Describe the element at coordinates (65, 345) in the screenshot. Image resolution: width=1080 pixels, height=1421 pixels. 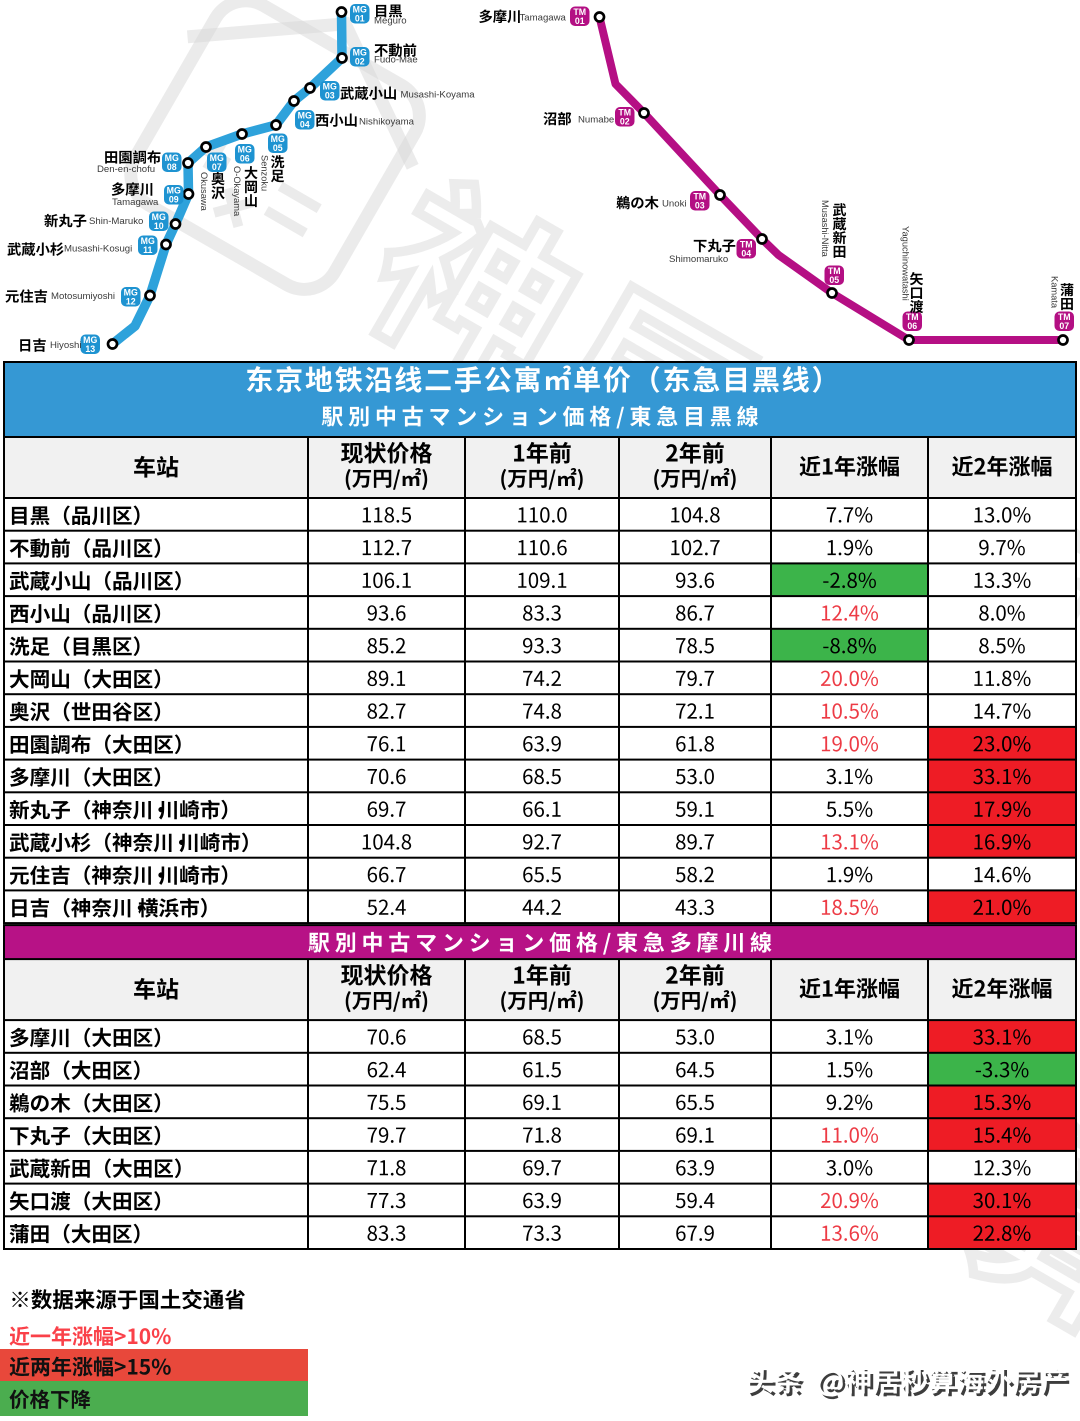
I see `svg-text: Hiyoshi` at that location.